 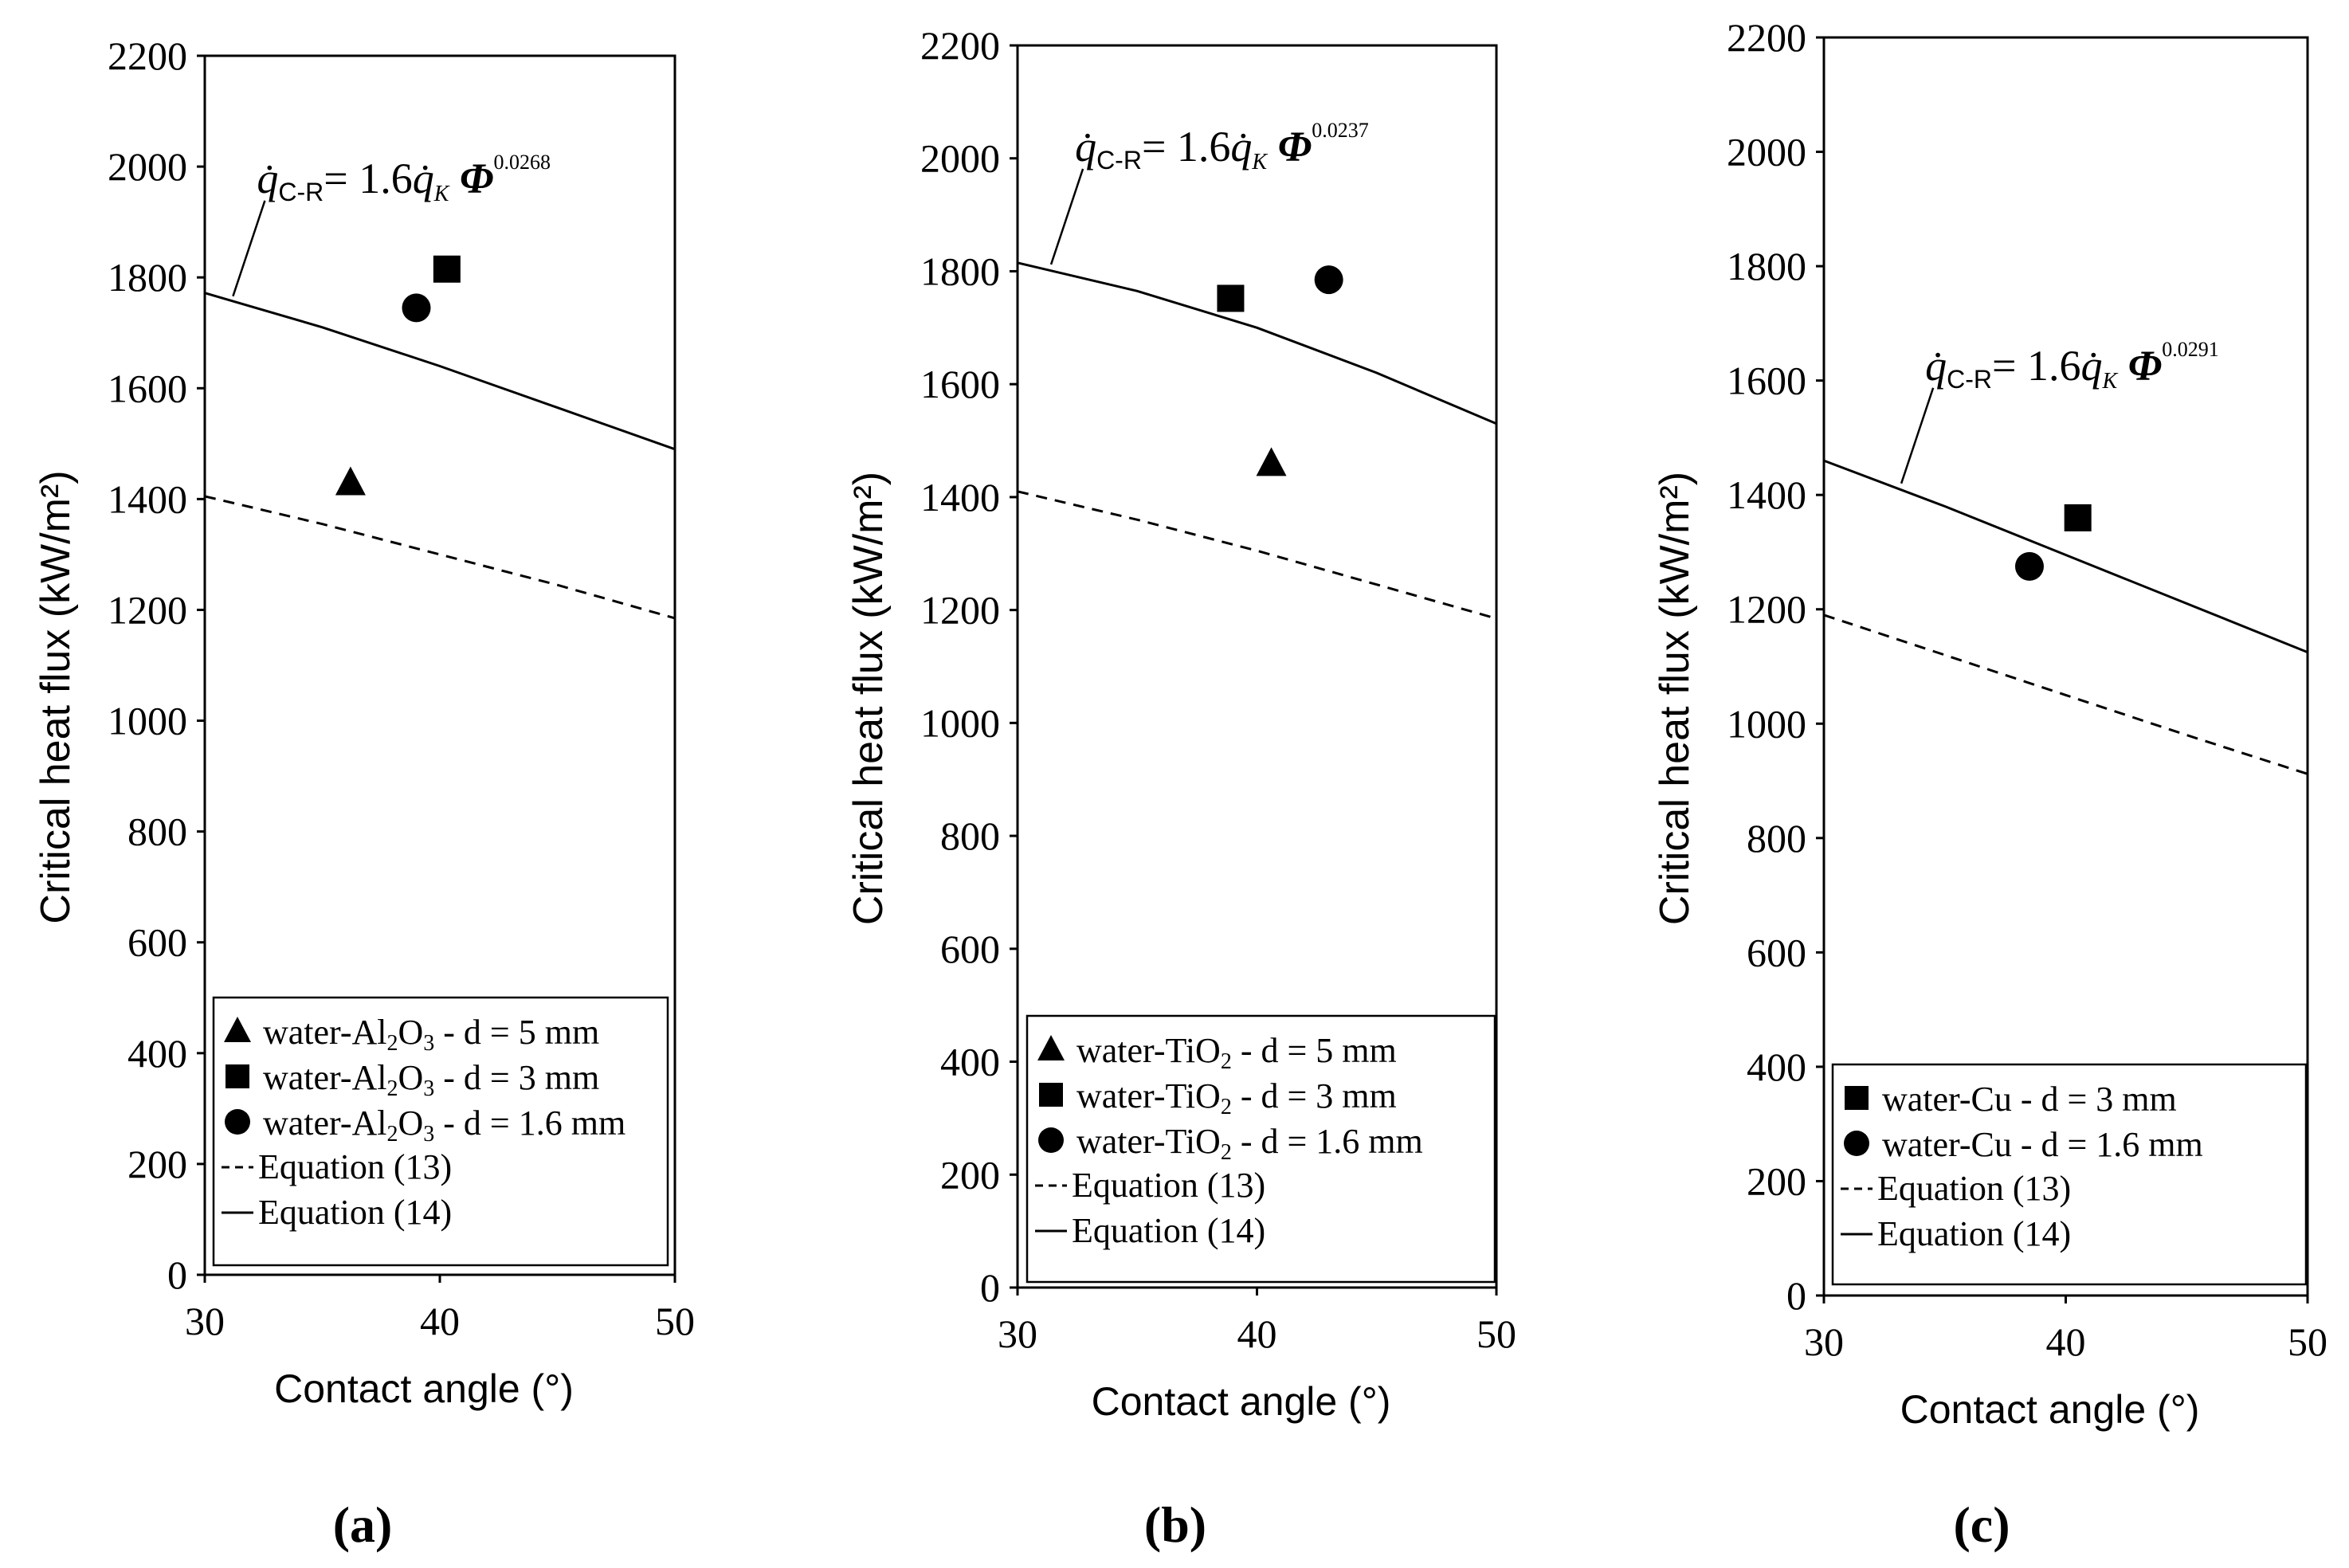 I want to click on legend-label: water-Cu - d = 3 mm, so click(x=2029, y=1099).